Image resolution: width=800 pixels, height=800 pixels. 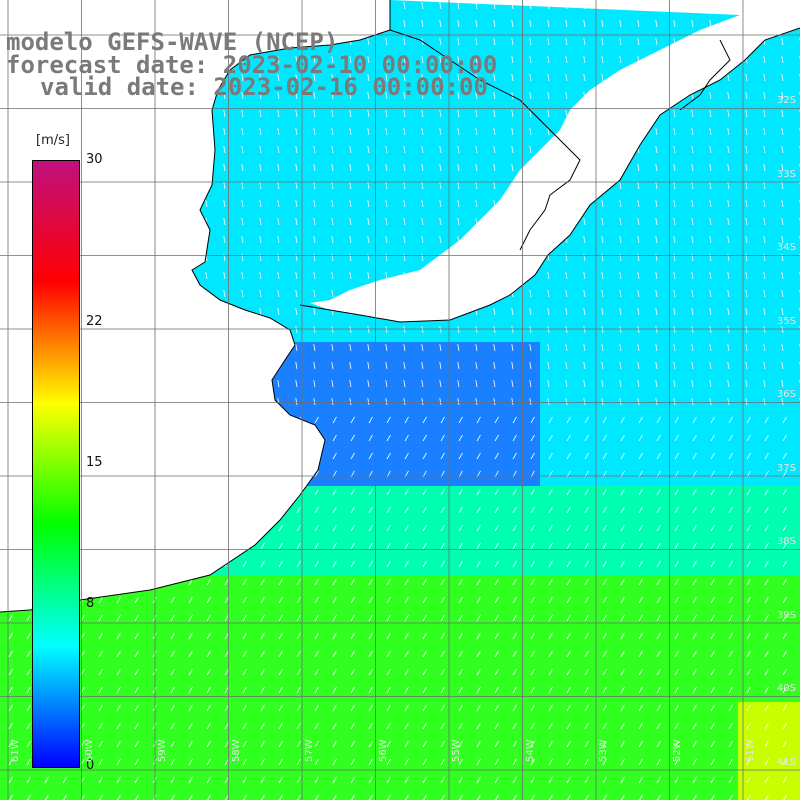 I want to click on latitude-label: 39S, so click(x=786, y=615).